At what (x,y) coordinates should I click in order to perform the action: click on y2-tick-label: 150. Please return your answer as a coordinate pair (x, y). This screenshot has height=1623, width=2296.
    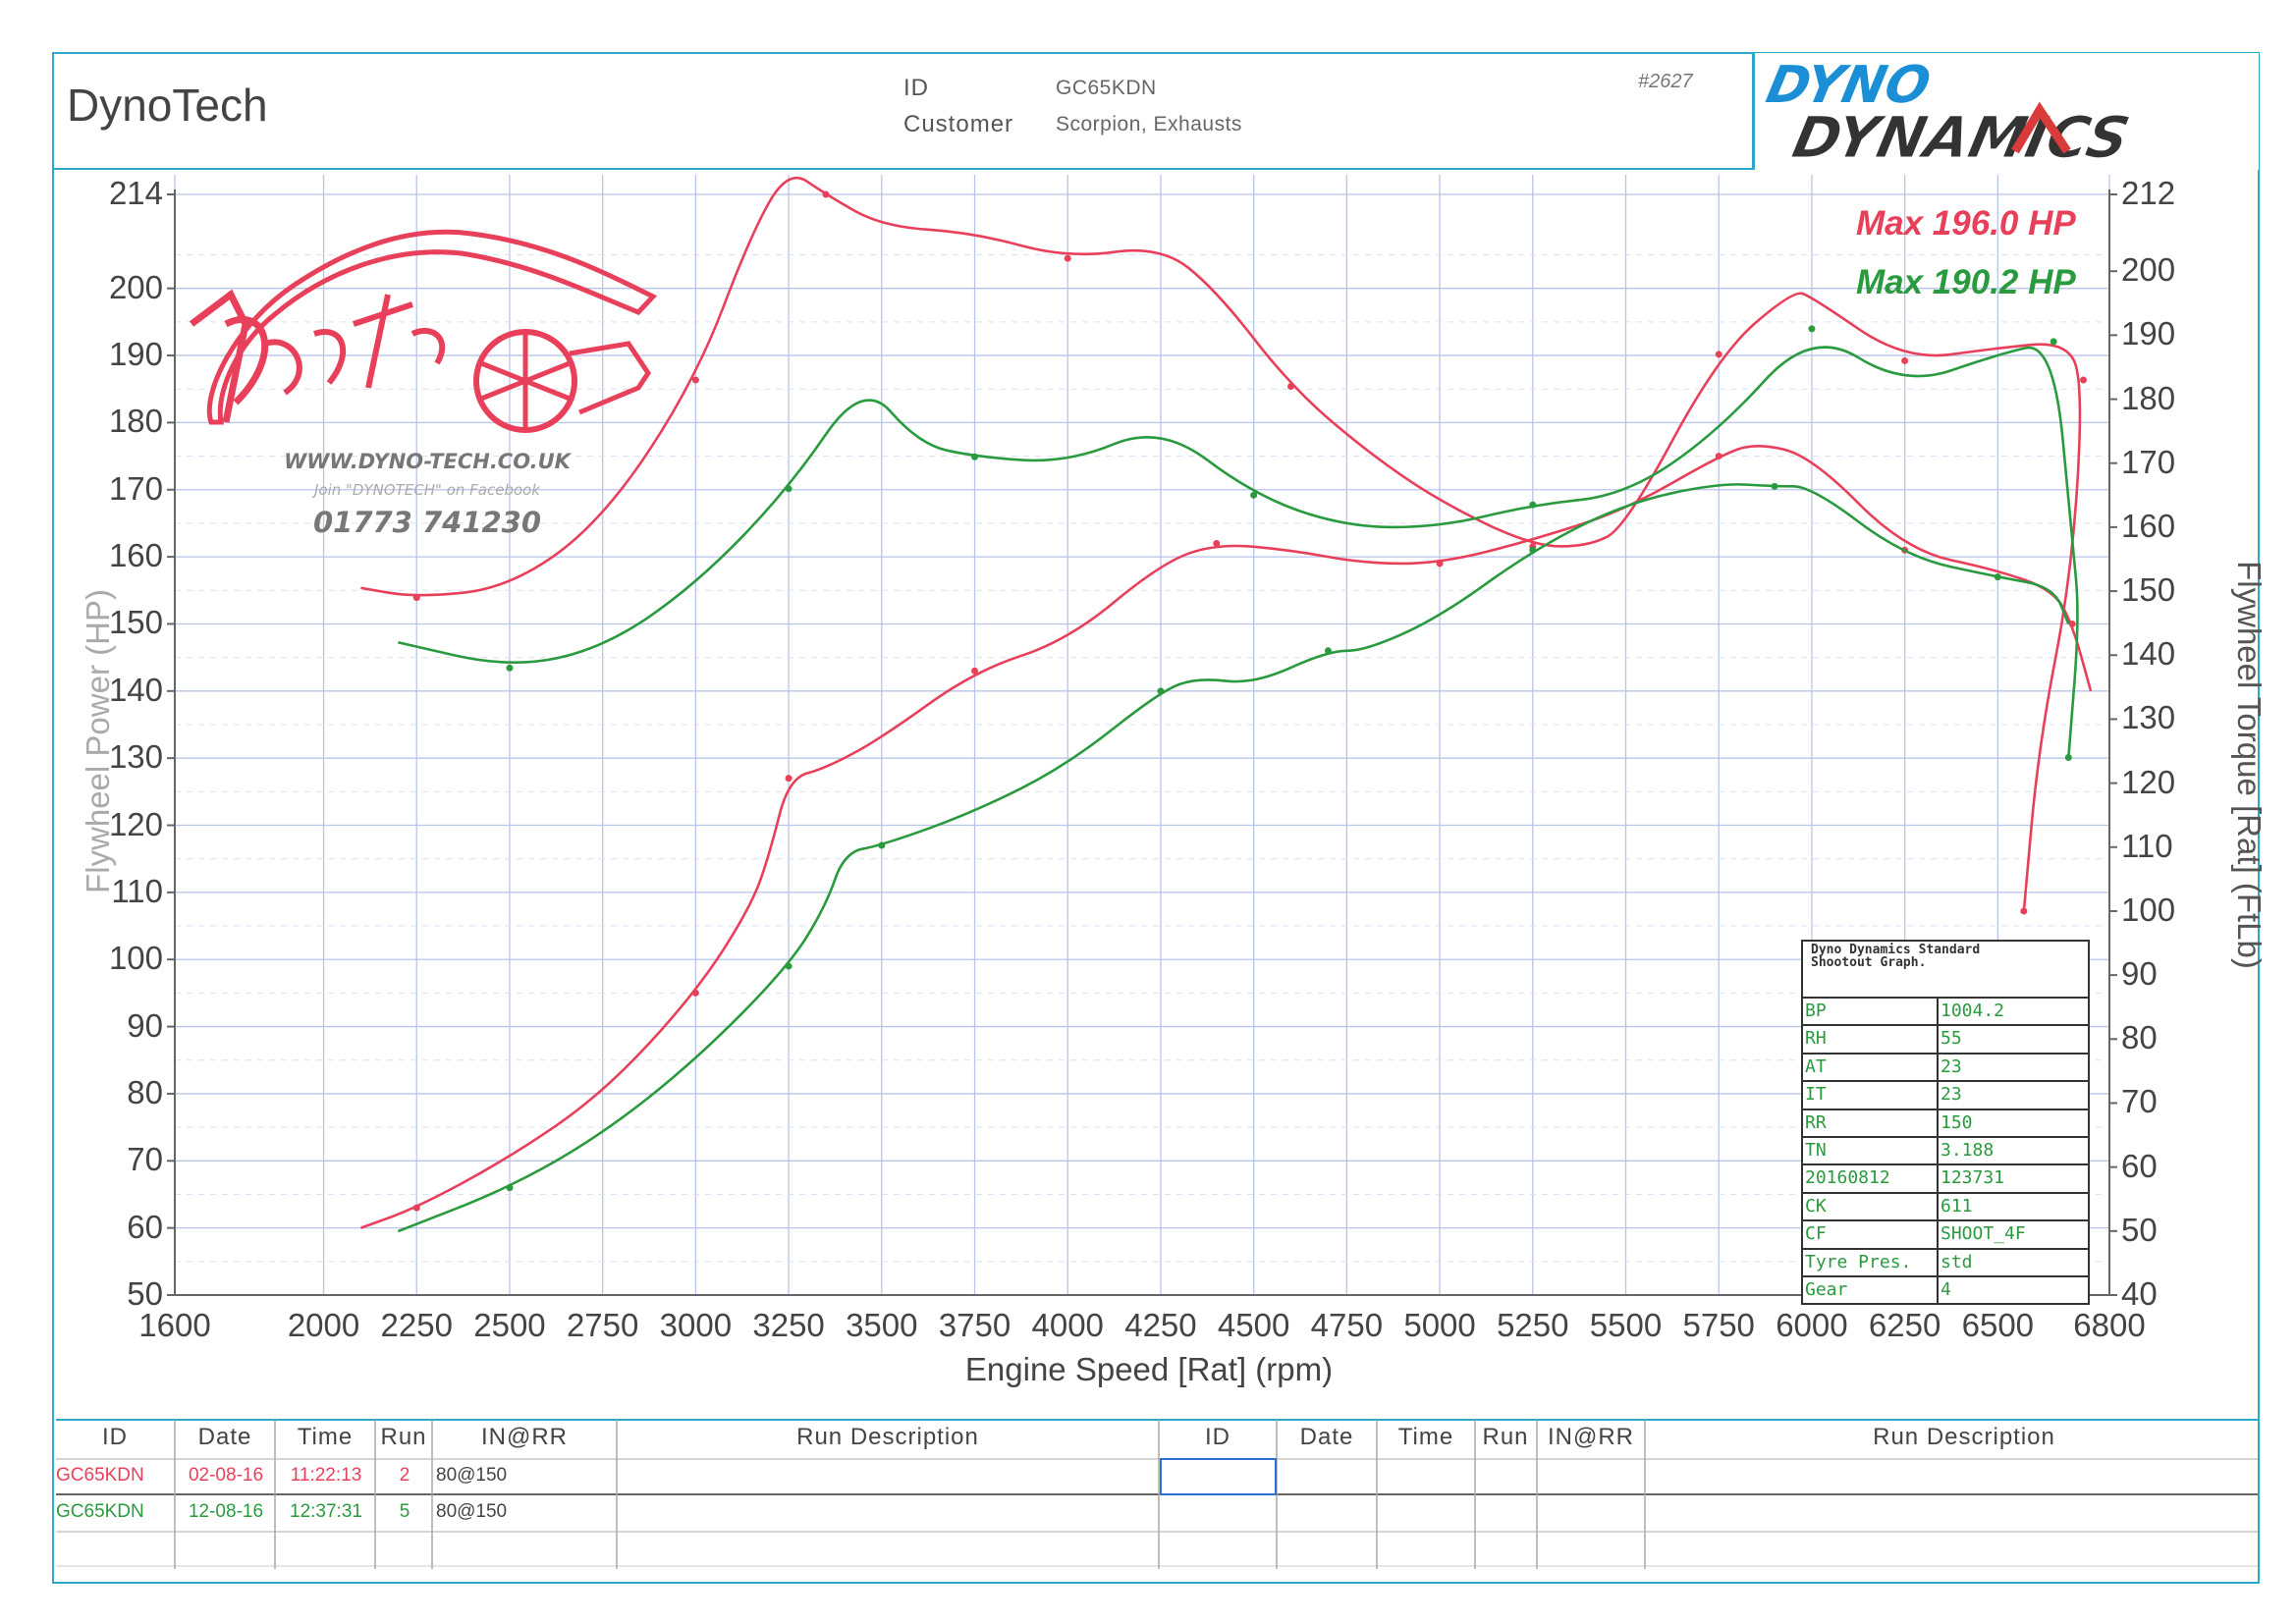
    Looking at the image, I should click on (2148, 590).